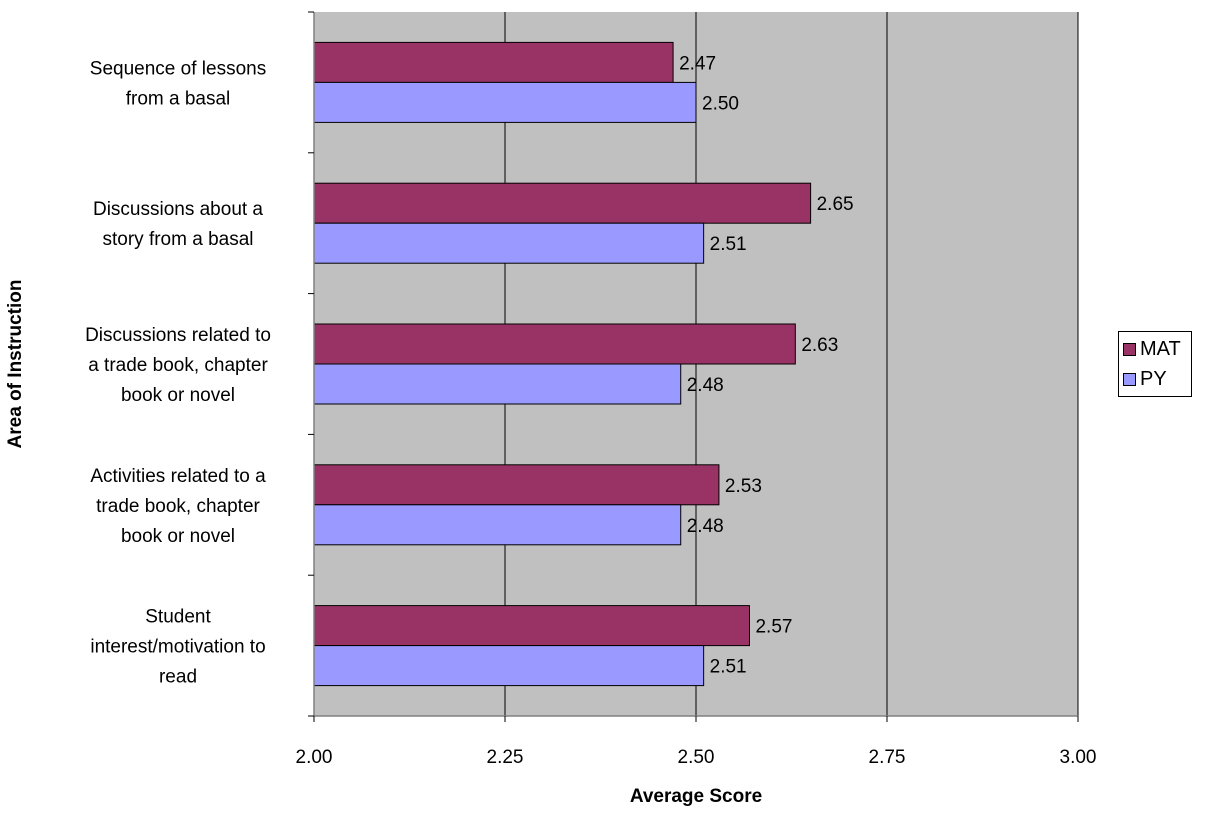  What do you see at coordinates (696, 796) in the screenshot?
I see `x-axis-title: Average Score` at bounding box center [696, 796].